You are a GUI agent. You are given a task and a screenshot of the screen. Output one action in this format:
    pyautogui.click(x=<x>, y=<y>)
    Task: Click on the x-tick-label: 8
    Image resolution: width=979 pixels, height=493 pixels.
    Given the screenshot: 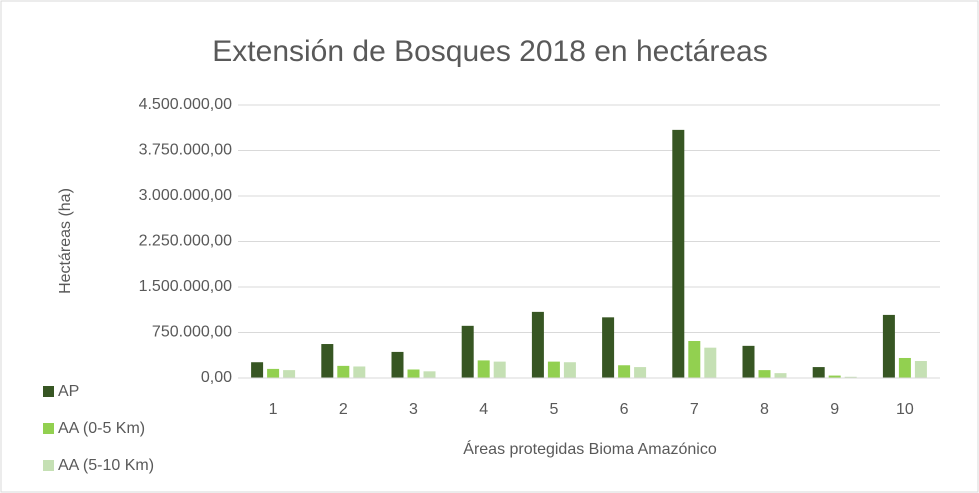 What is the action you would take?
    pyautogui.click(x=764, y=409)
    